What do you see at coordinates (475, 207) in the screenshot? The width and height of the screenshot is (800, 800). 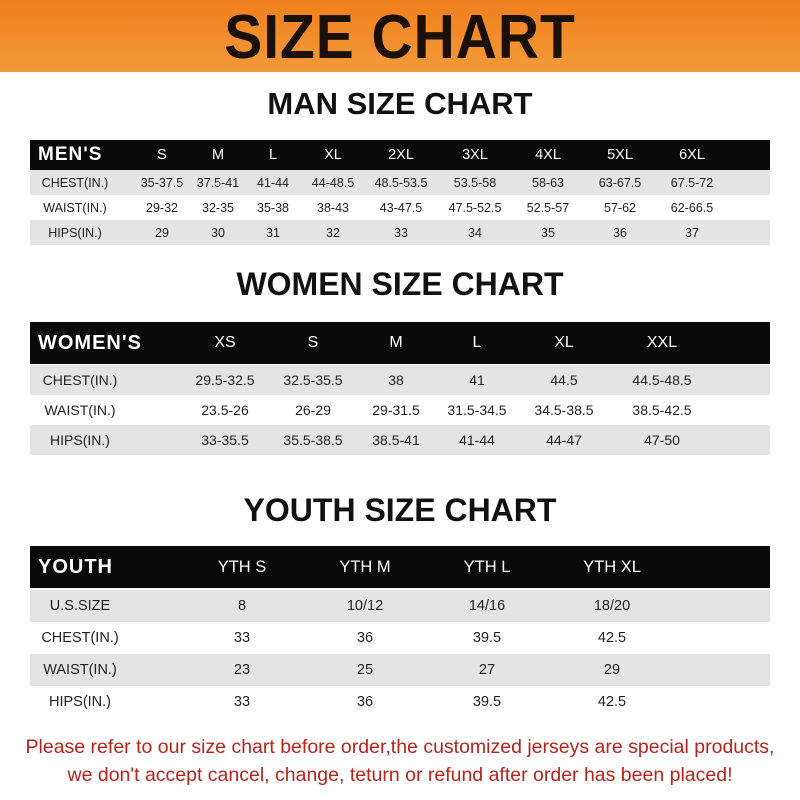 I see `table-cell: 47.5-52.5` at bounding box center [475, 207].